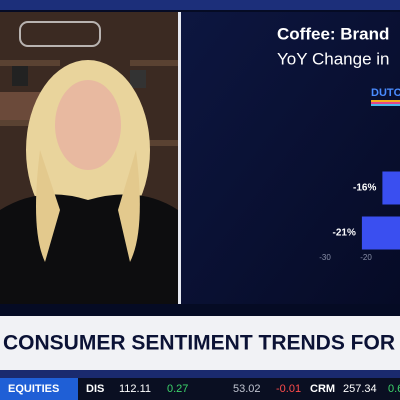 This screenshot has height=400, width=400. What do you see at coordinates (360, 389) in the screenshot?
I see `price: 257.34` at bounding box center [360, 389].